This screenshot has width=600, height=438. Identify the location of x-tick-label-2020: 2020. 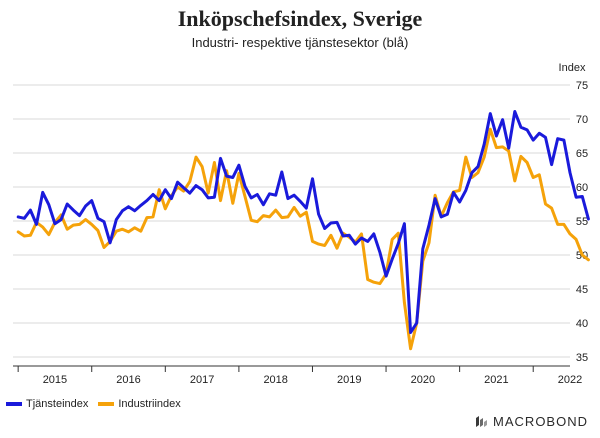
(423, 380).